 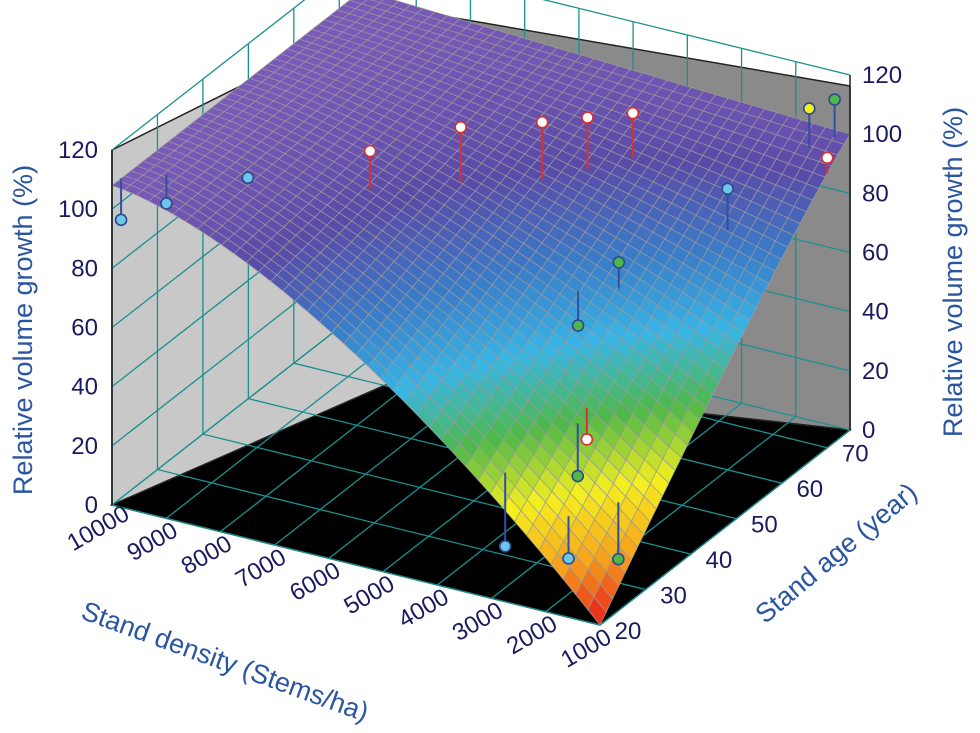 I want to click on z-tick-label-right: 20, so click(x=875, y=371).